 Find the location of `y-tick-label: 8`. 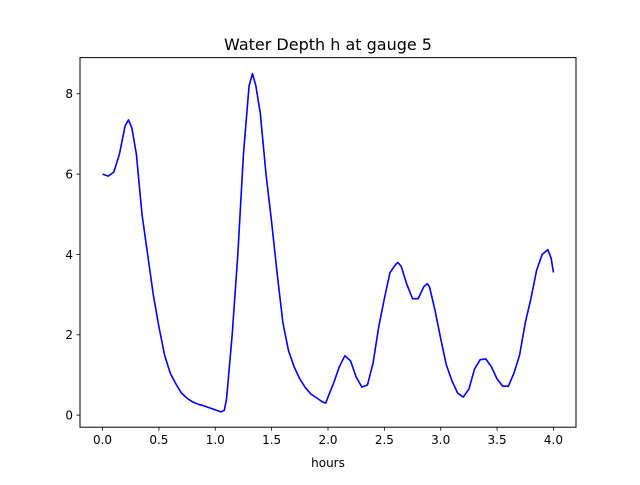

y-tick-label: 8 is located at coordinates (69, 94).